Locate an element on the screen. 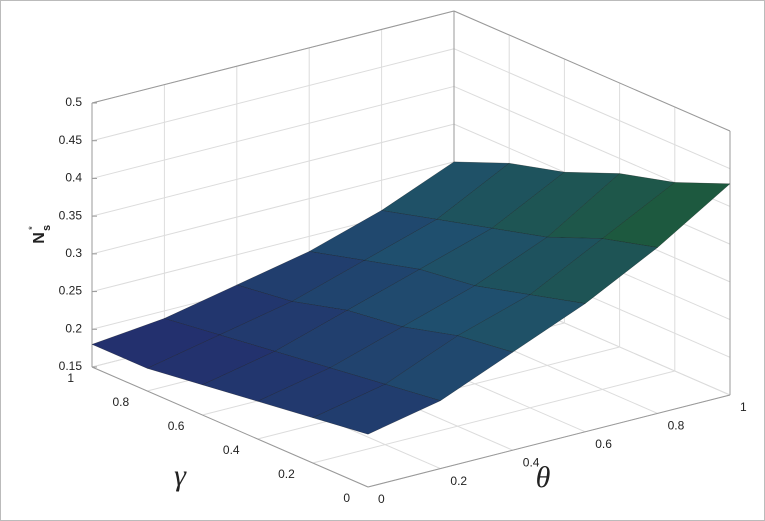  x-tick-label: 0.6 is located at coordinates (603, 444).